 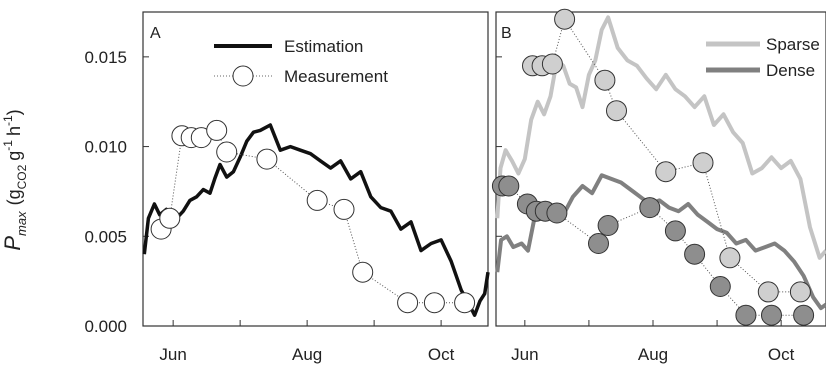 What do you see at coordinates (506, 33) in the screenshot?
I see `panel-b-letter: B` at bounding box center [506, 33].